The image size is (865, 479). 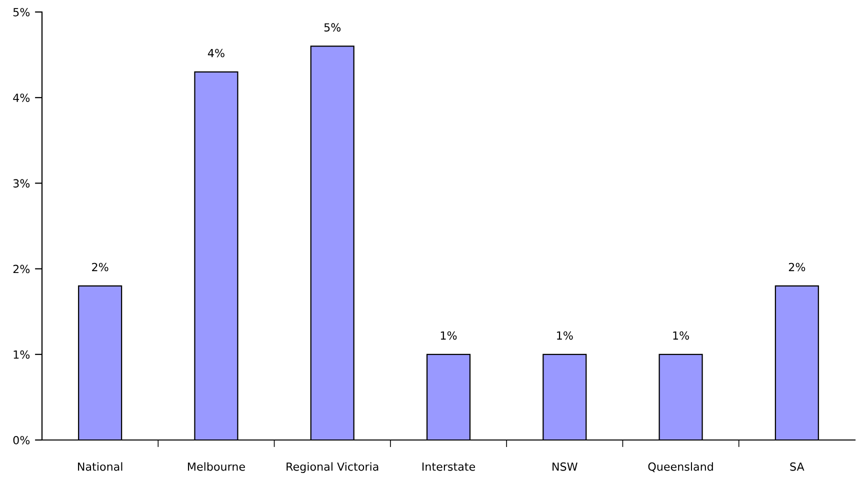 What do you see at coordinates (797, 466) in the screenshot?
I see `x-tick-label: SA` at bounding box center [797, 466].